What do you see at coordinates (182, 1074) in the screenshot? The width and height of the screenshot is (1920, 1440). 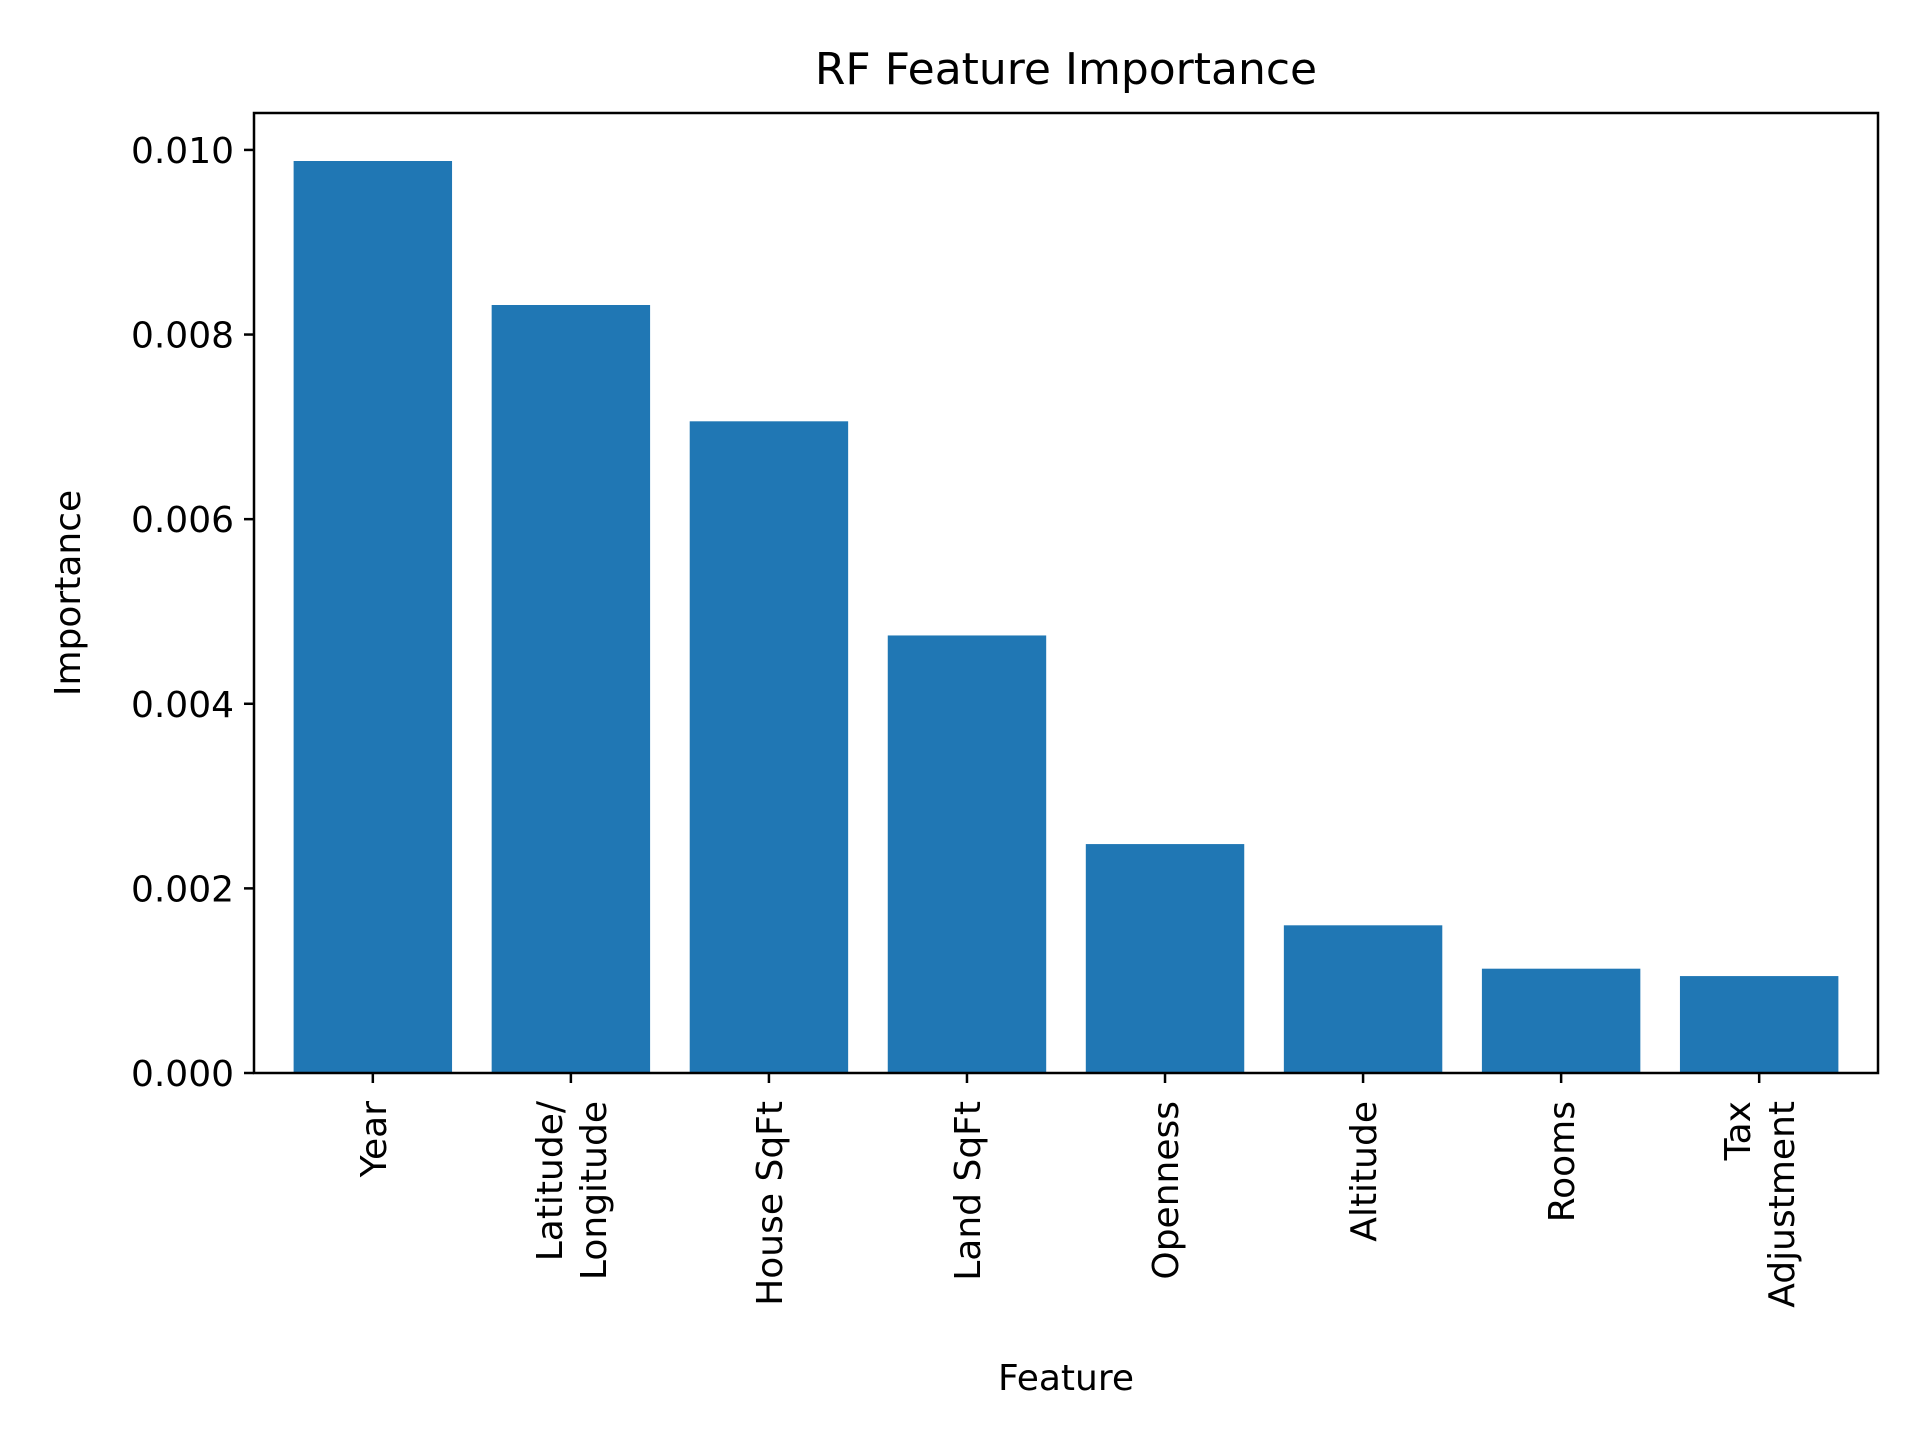 I see `y-tick-label: 0.000` at bounding box center [182, 1074].